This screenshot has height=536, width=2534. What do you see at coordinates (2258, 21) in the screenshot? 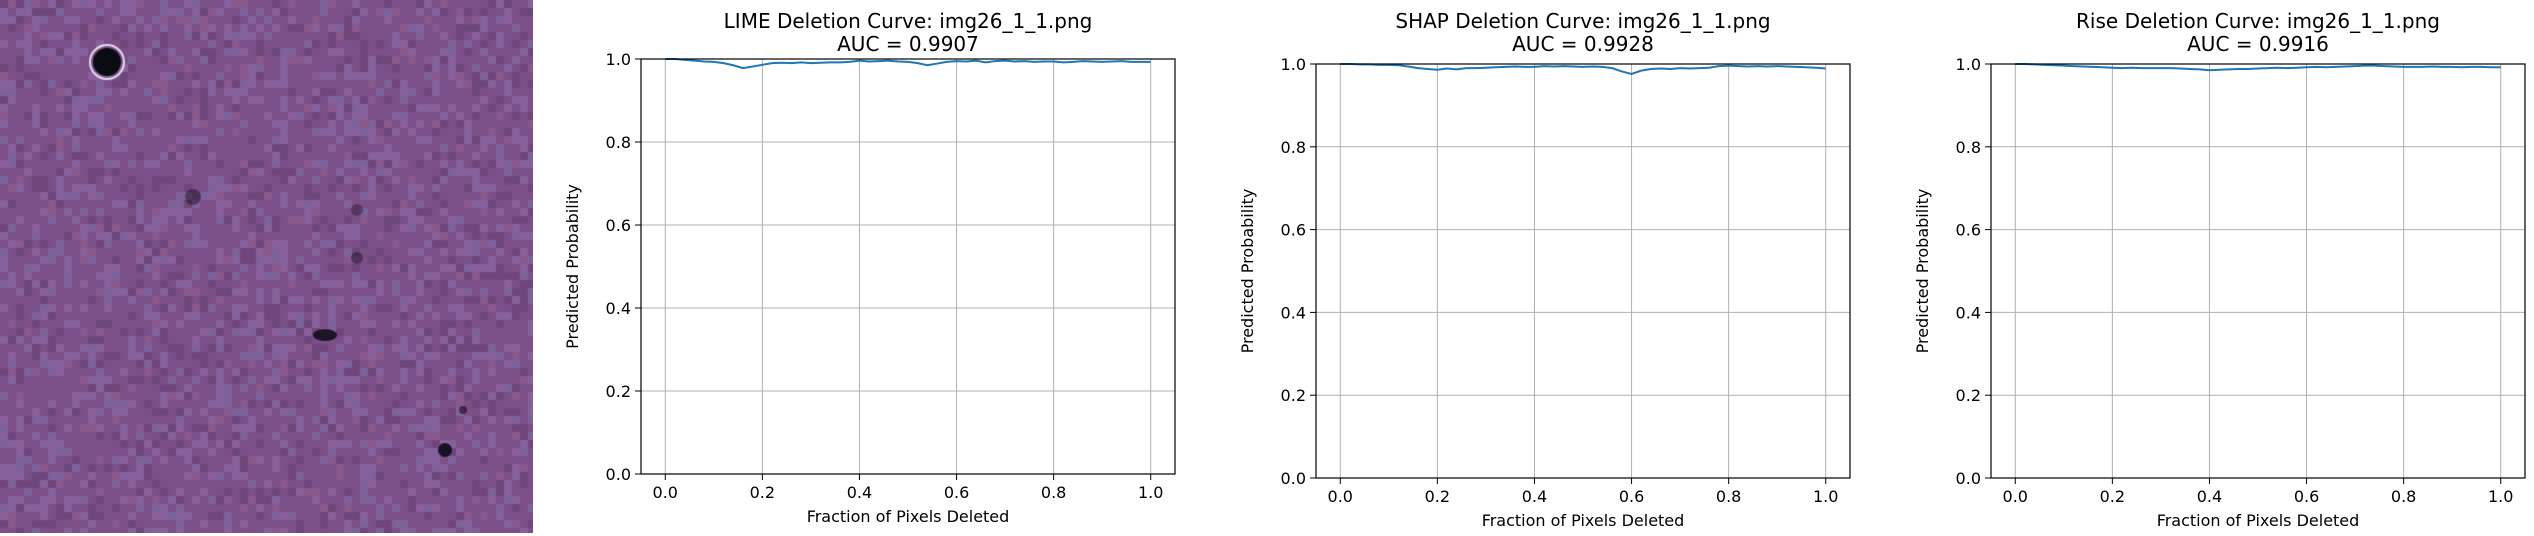
I see `chart-title: Rise Deletion Curve: img26_1_1.png` at bounding box center [2258, 21].